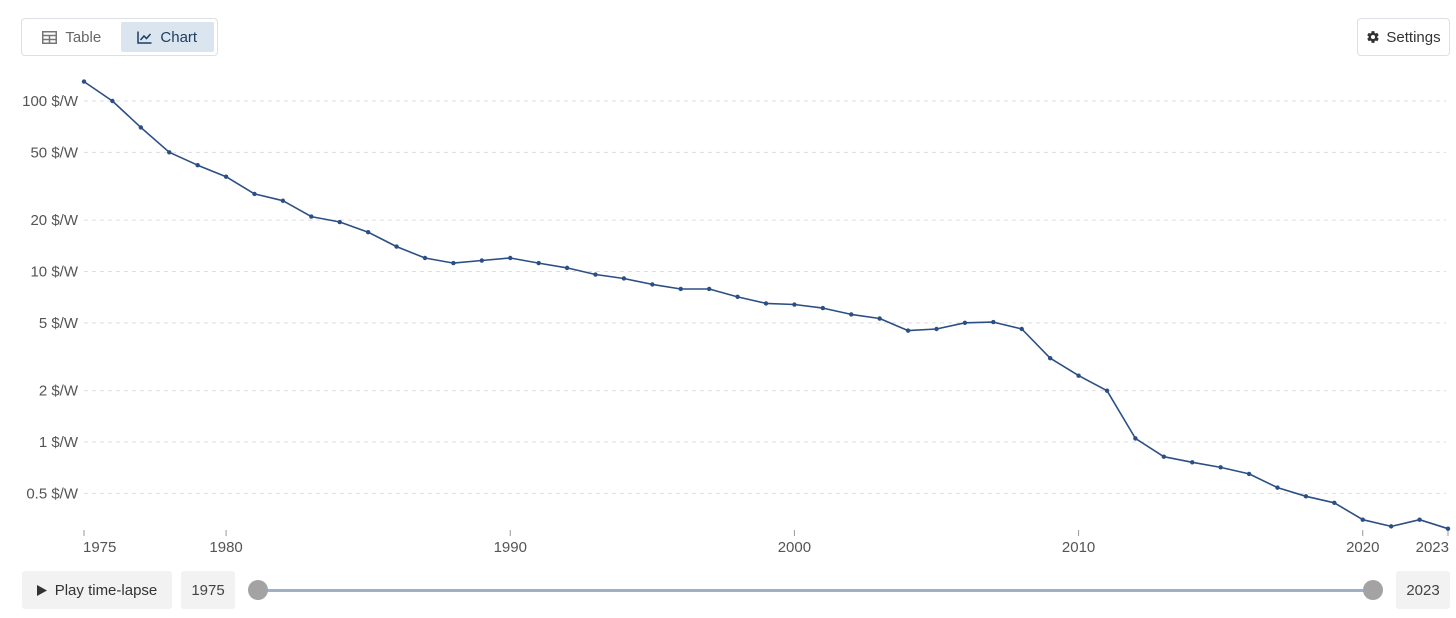 The width and height of the screenshot is (1456, 618). Describe the element at coordinates (59, 442) in the screenshot. I see `y-tick-label: 1 $/W` at that location.